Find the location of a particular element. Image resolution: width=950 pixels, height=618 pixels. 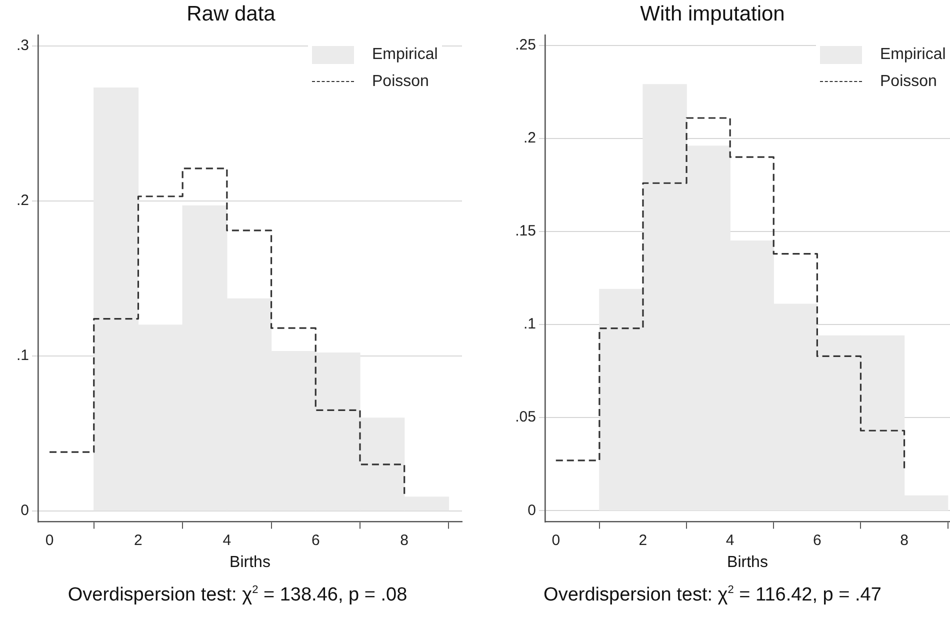

text: Overdispersion test: χ$^{2}$ = 116.42, p = .47 is located at coordinates (712, 595).